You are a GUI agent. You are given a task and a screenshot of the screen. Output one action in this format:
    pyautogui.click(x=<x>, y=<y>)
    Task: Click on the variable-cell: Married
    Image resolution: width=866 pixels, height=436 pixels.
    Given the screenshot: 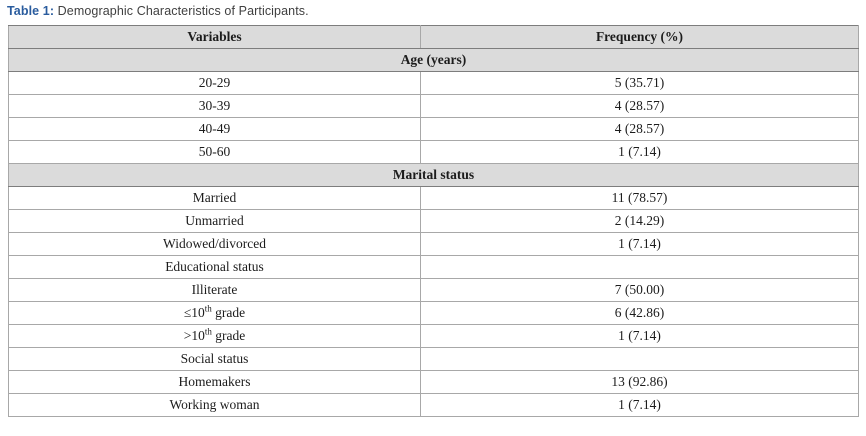 What is the action you would take?
    pyautogui.click(x=214, y=198)
    